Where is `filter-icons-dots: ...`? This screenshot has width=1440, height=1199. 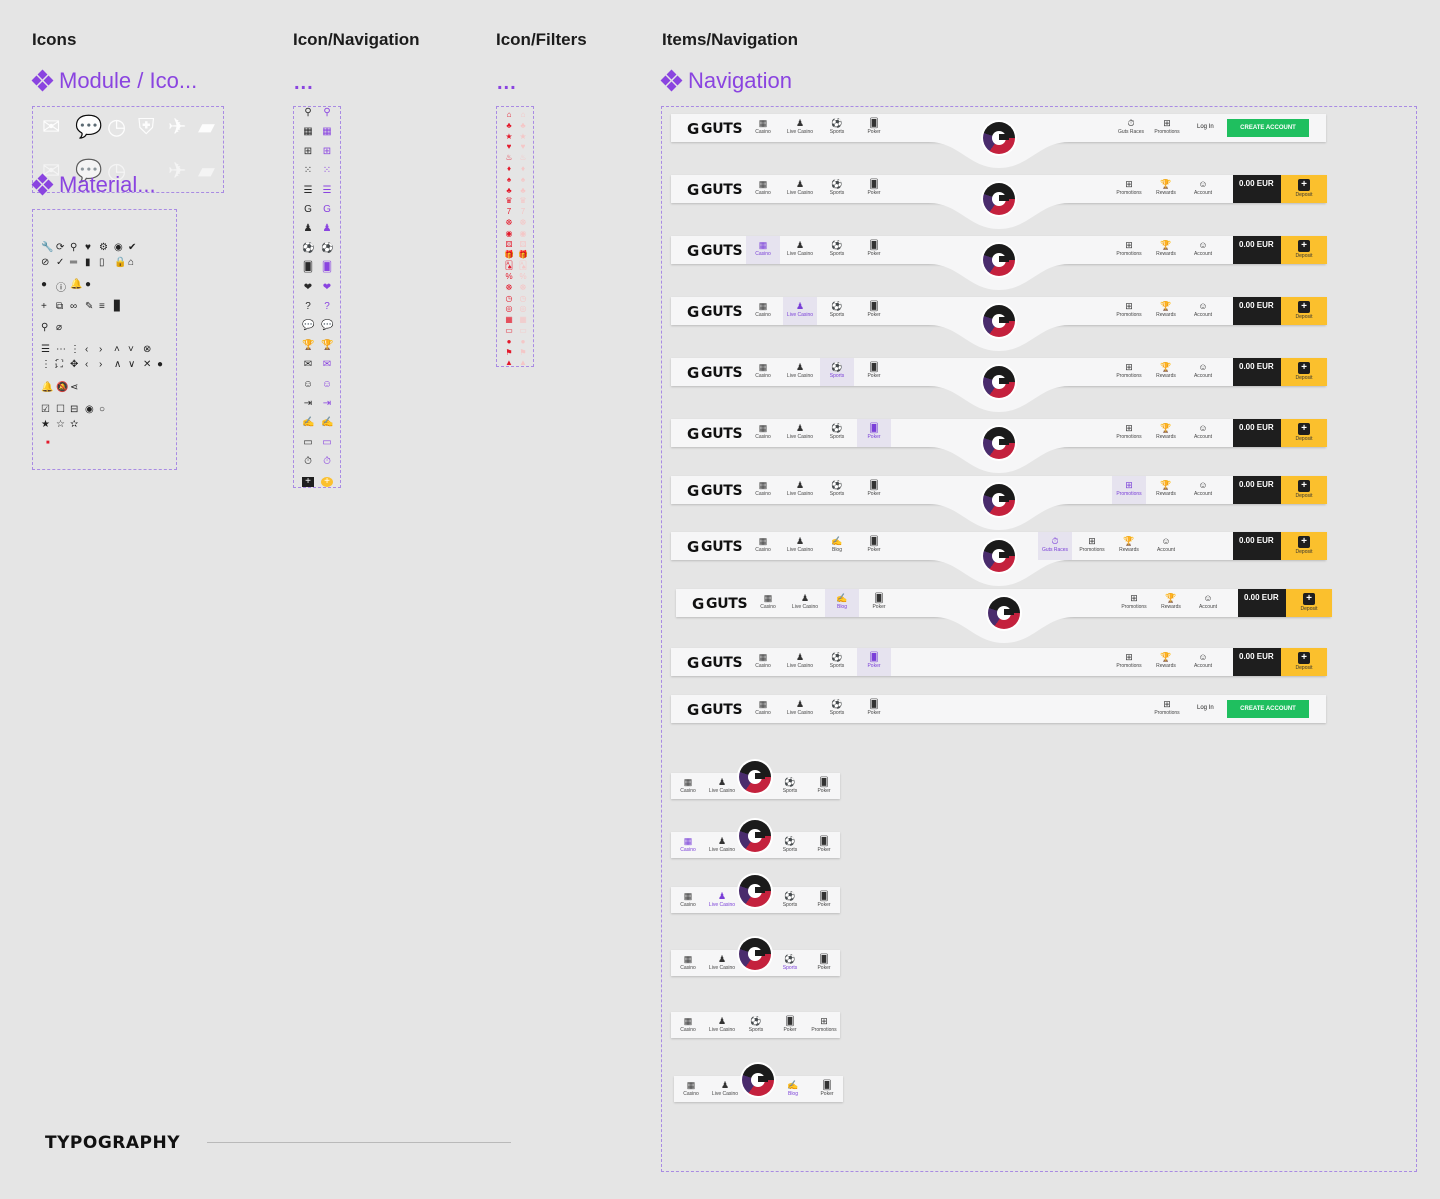
filter-icons-dots: ... is located at coordinates (507, 83).